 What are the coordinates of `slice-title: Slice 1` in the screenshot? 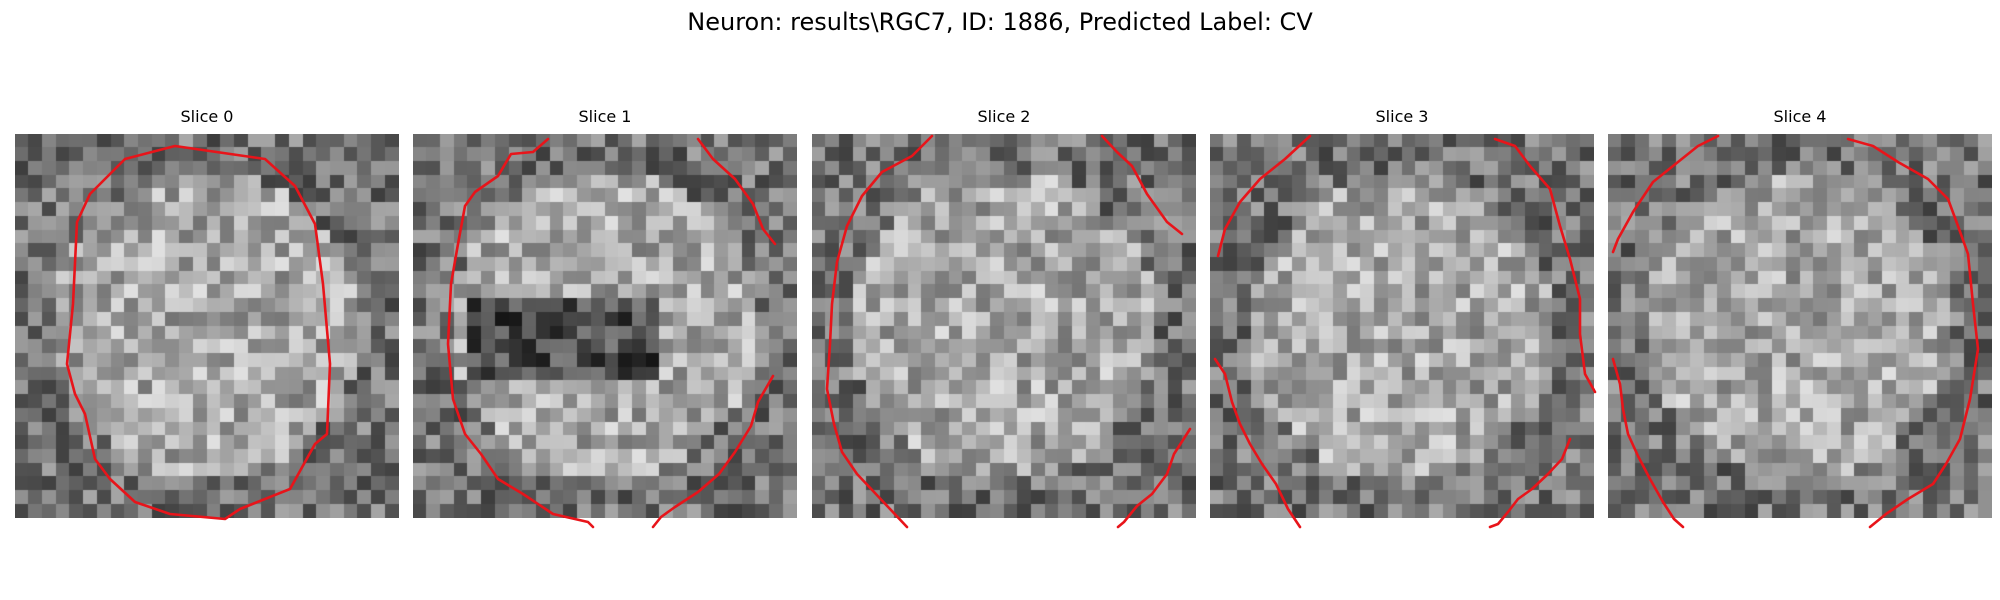 It's located at (605, 116).